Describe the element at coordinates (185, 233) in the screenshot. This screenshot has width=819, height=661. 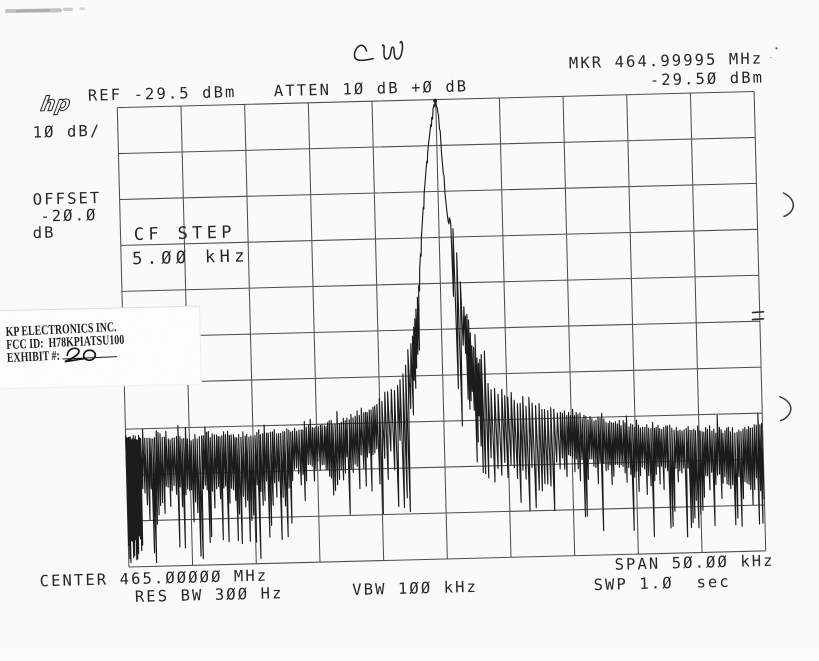
I see `cf-step-label: CF STEP` at that location.